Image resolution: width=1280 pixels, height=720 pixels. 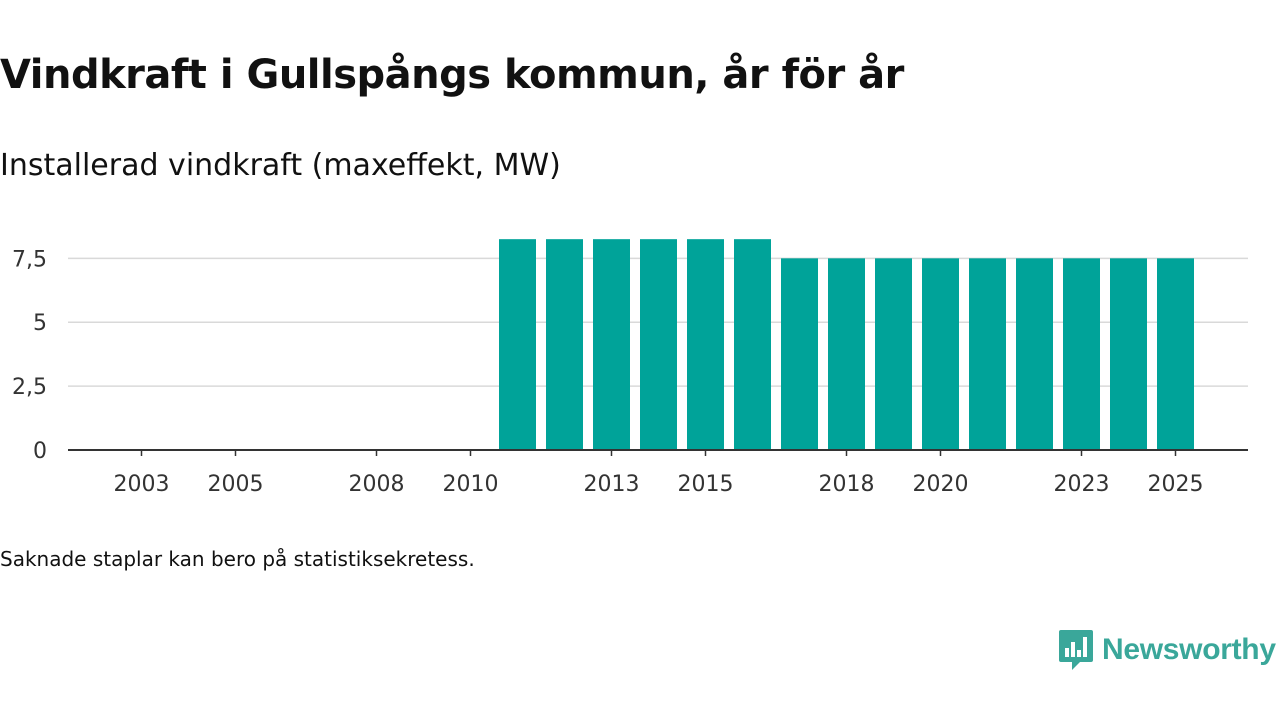 I want to click on brand-name: Newsworthy, so click(x=1189, y=649).